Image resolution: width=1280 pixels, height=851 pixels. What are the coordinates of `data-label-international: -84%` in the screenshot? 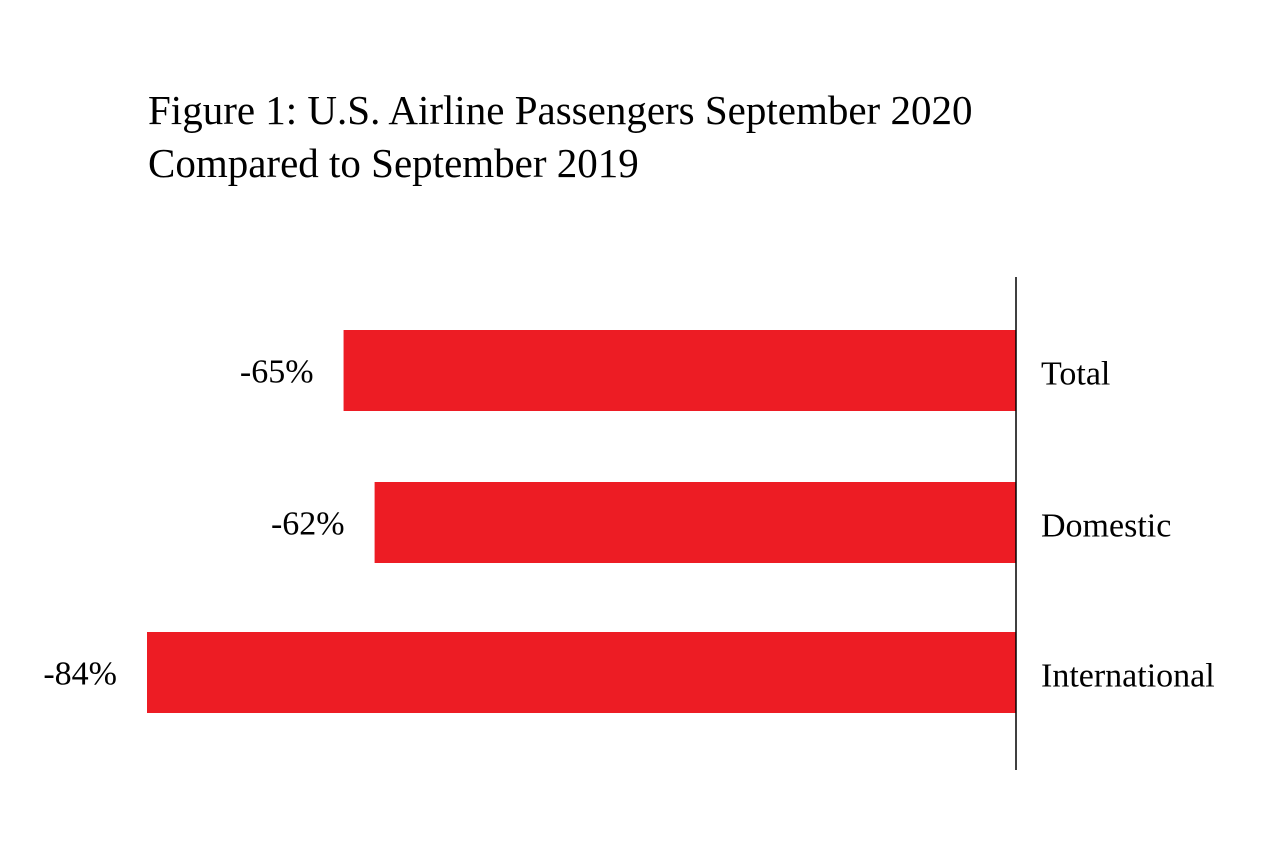 It's located at (80, 674).